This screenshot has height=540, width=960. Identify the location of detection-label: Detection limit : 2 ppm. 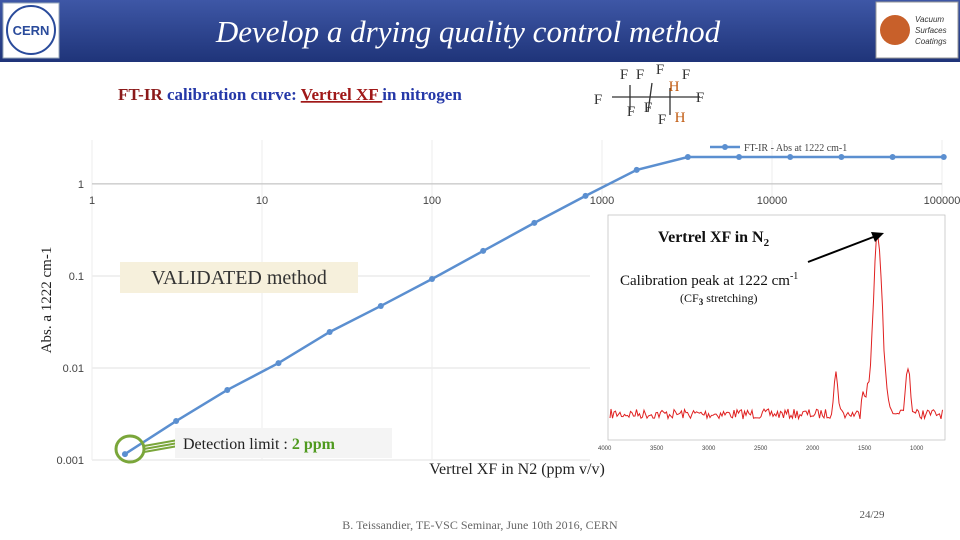
(259, 444).